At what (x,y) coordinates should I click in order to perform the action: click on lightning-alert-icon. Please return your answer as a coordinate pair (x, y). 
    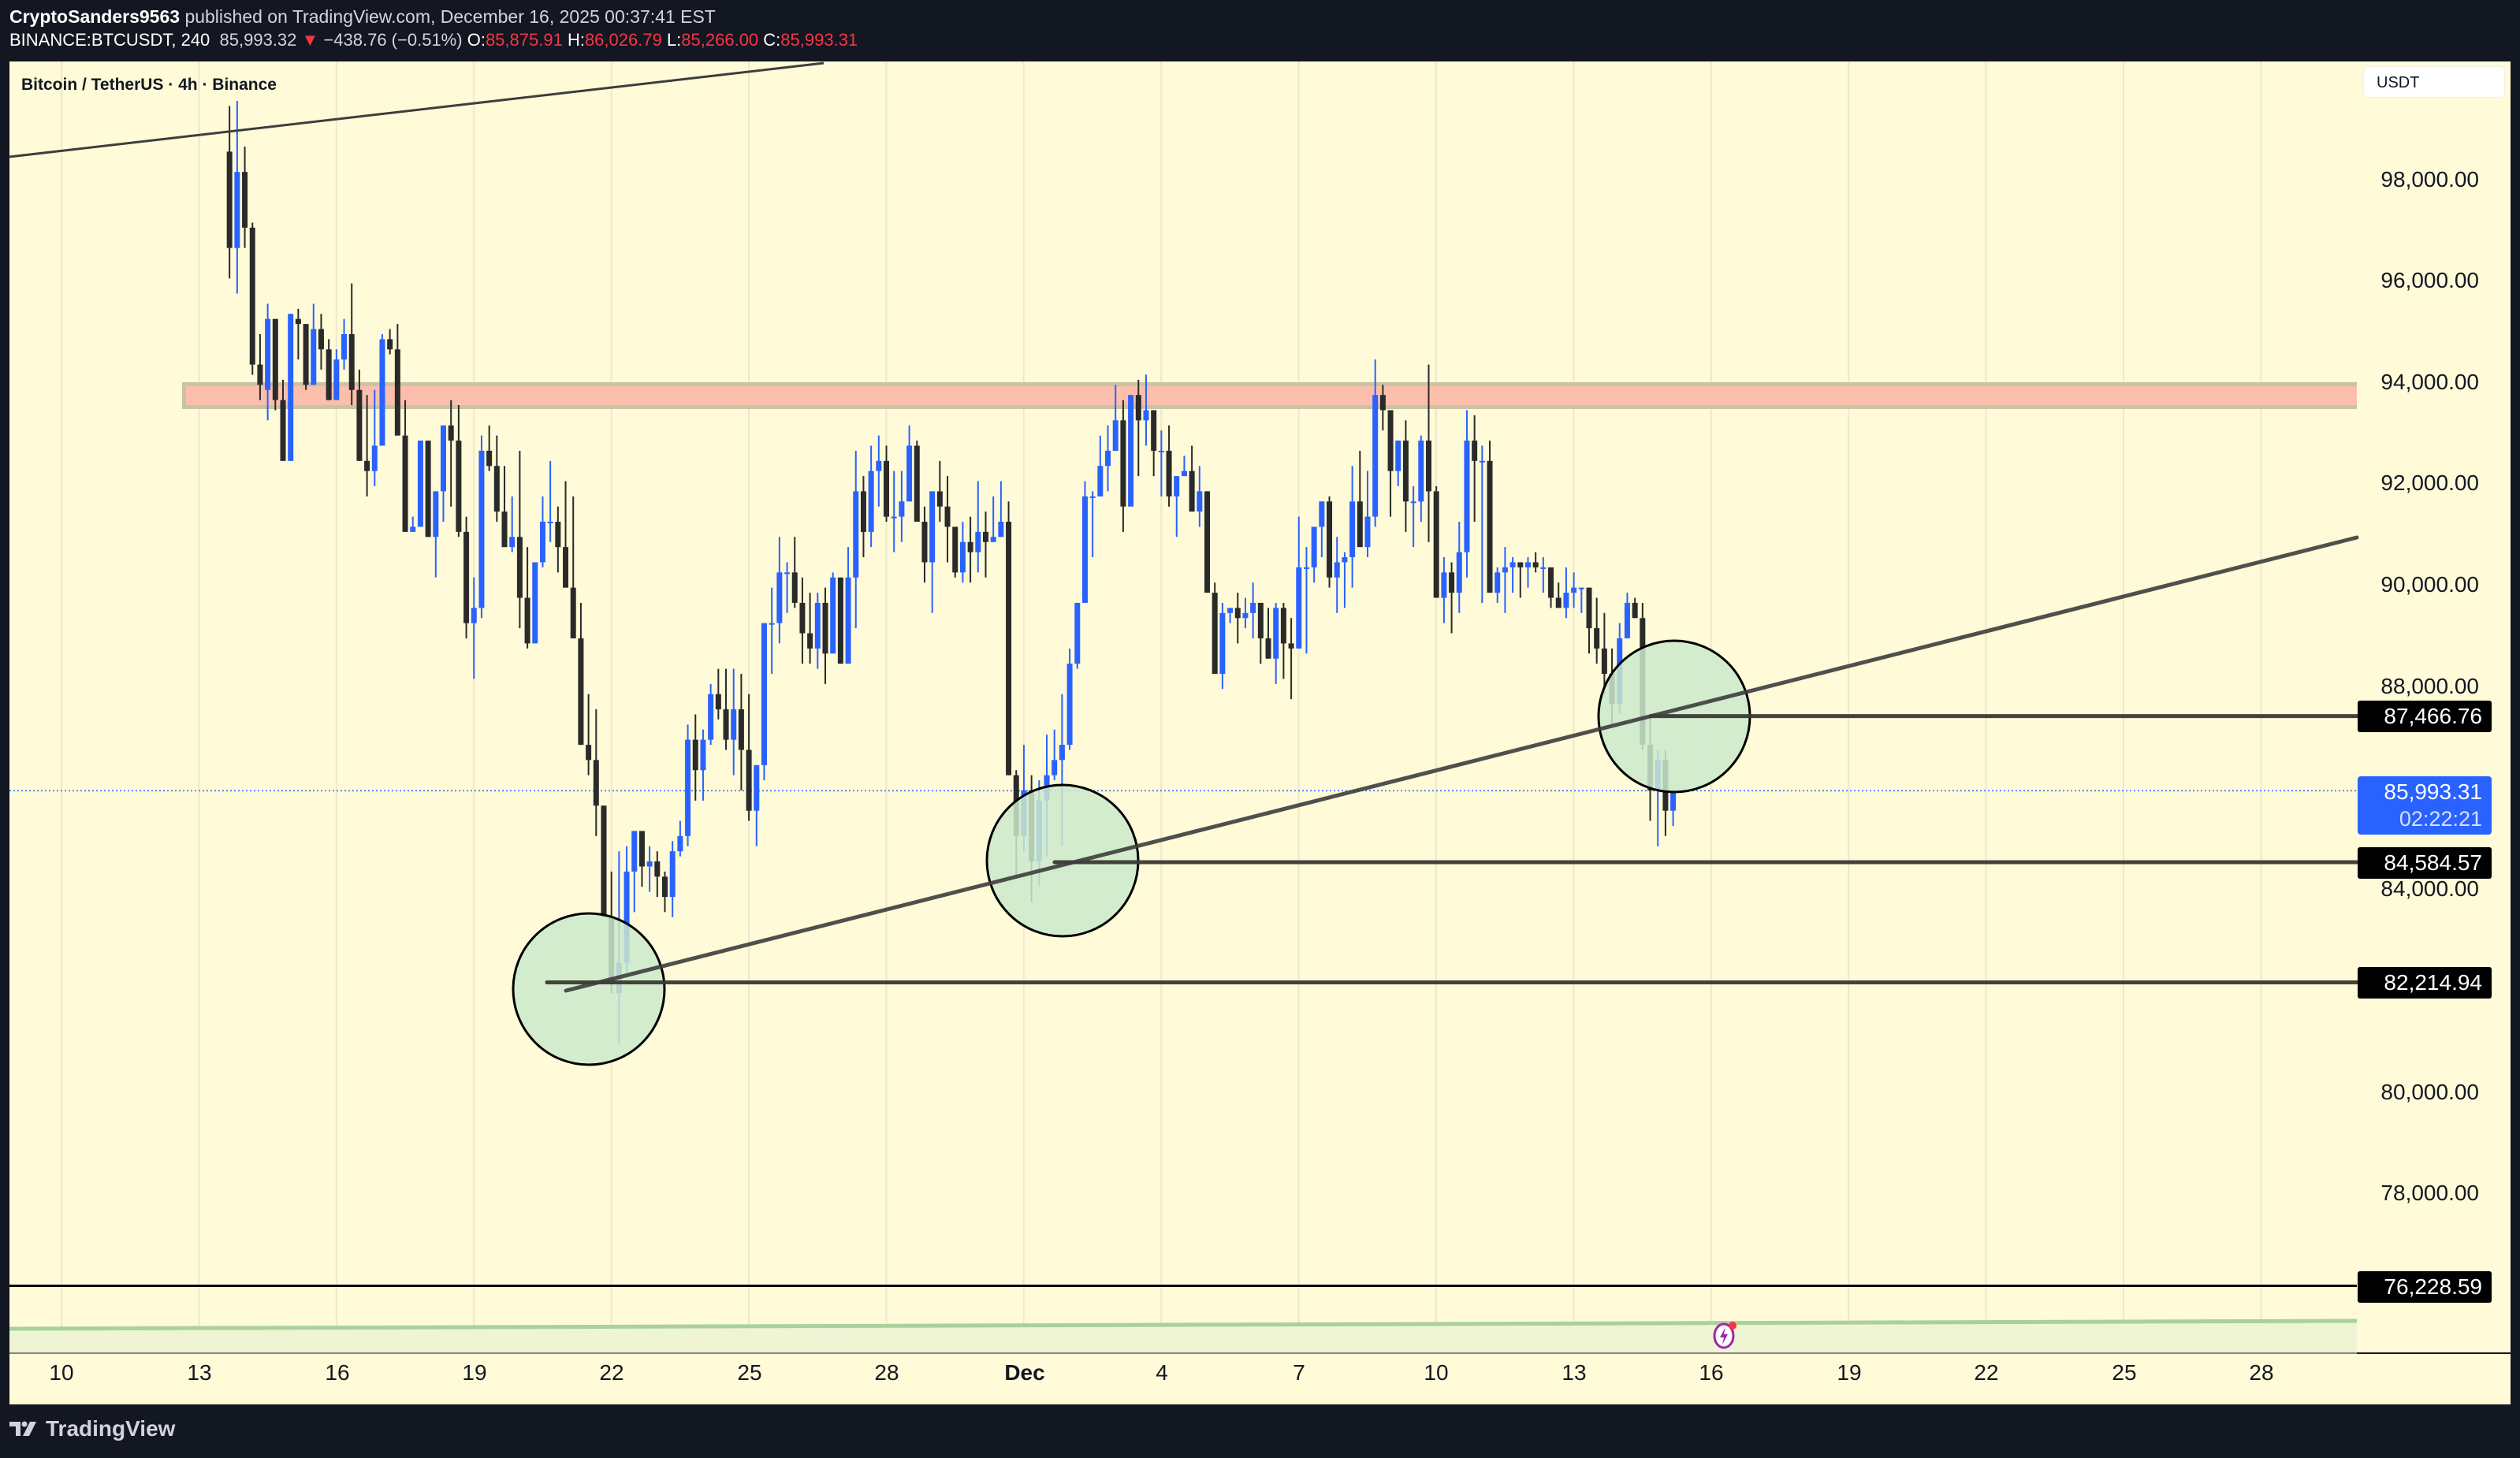
    Looking at the image, I should click on (1725, 1334).